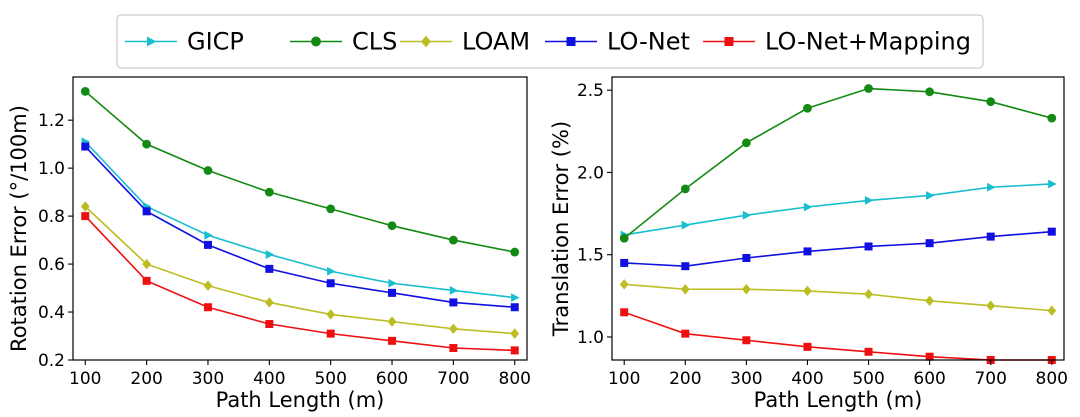 The image size is (1080, 417). I want to click on legend-item-loam: LOAM, so click(465, 42).